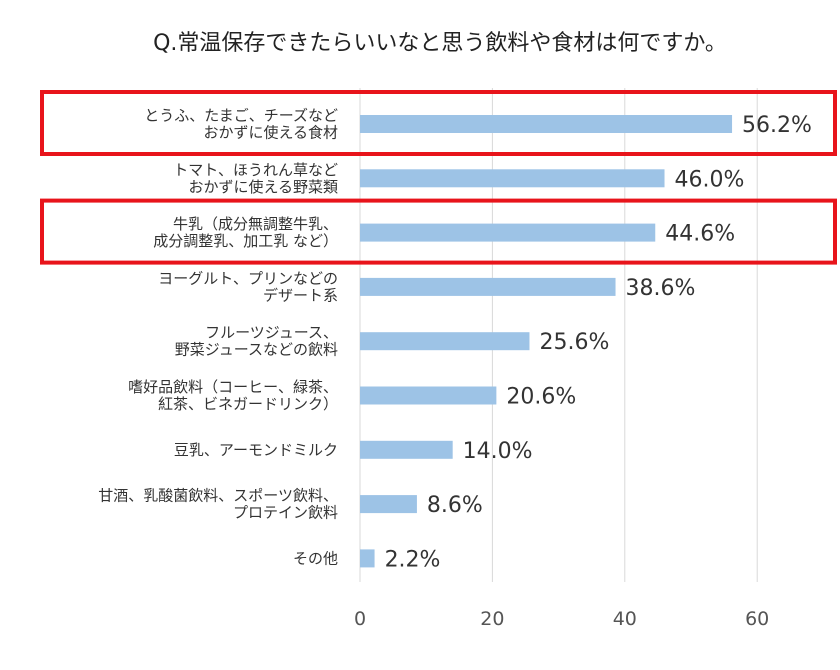 This screenshot has height=670, width=840. I want to click on data-label: 2.2%, so click(413, 559).